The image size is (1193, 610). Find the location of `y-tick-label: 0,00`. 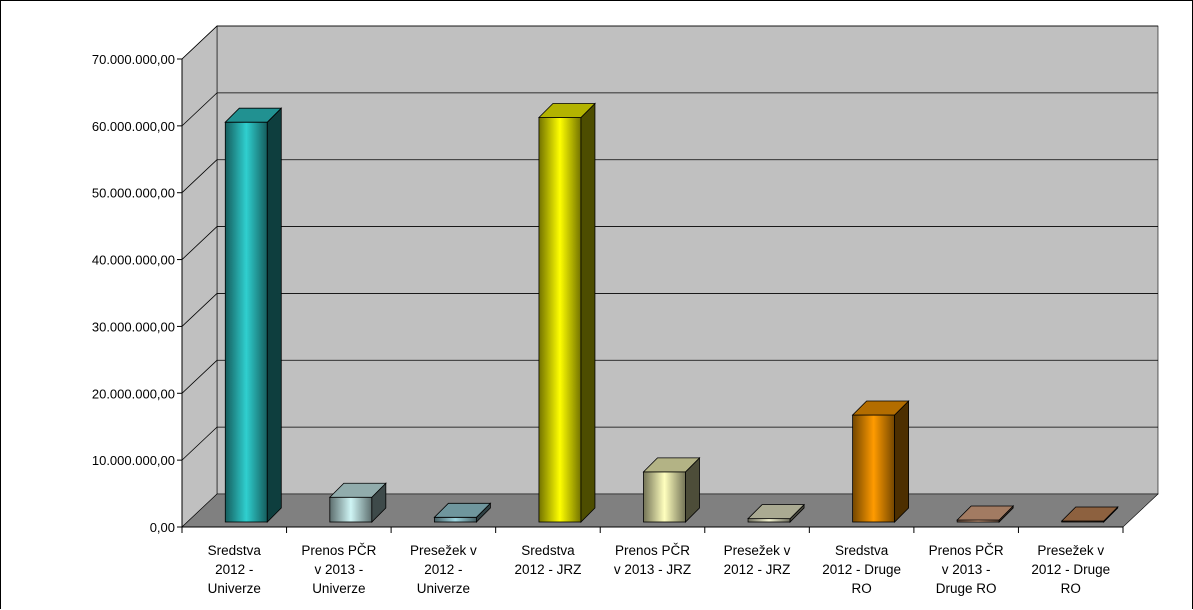

y-tick-label: 0,00 is located at coordinates (162, 527).